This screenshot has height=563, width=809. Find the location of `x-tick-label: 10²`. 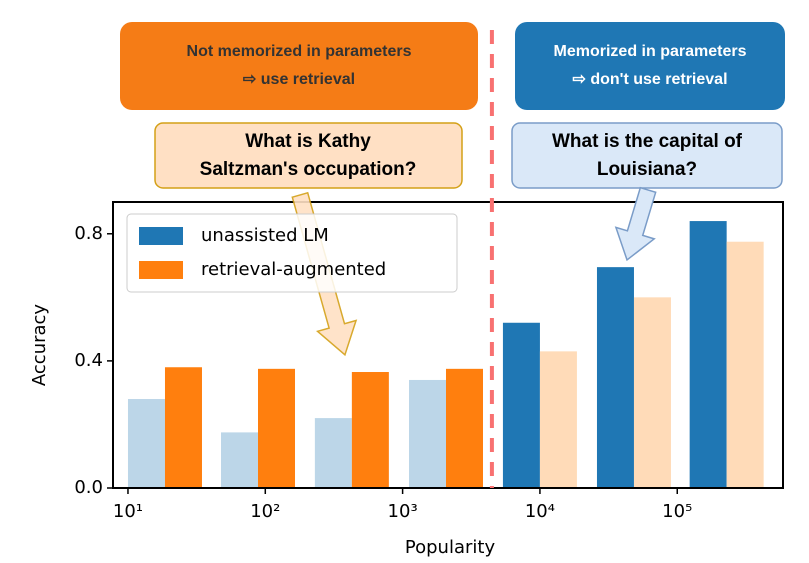

x-tick-label: 10² is located at coordinates (265, 511).